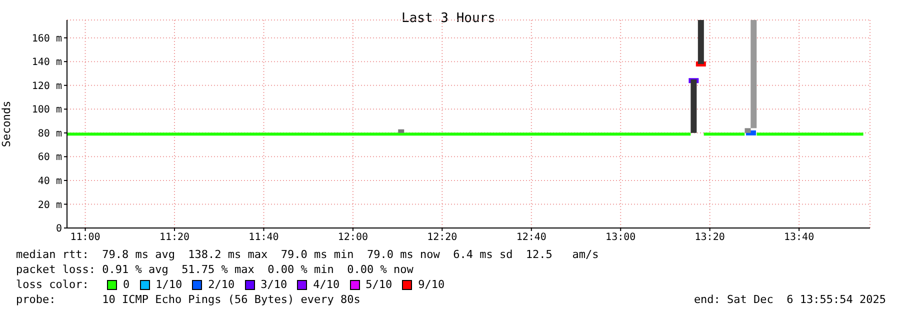 The height and width of the screenshot is (310, 897). What do you see at coordinates (174, 238) in the screenshot?
I see `x-tick-label: 11:20` at bounding box center [174, 238].